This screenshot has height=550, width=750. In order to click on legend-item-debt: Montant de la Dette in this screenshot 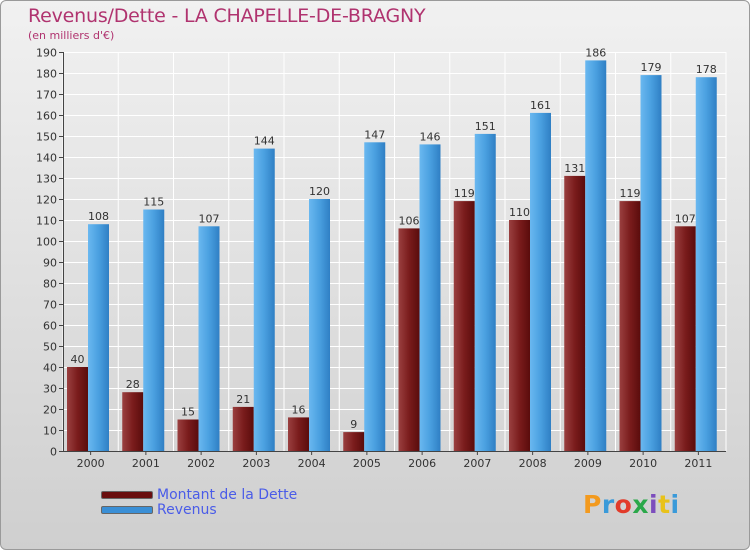, I will do `click(199, 494)`.